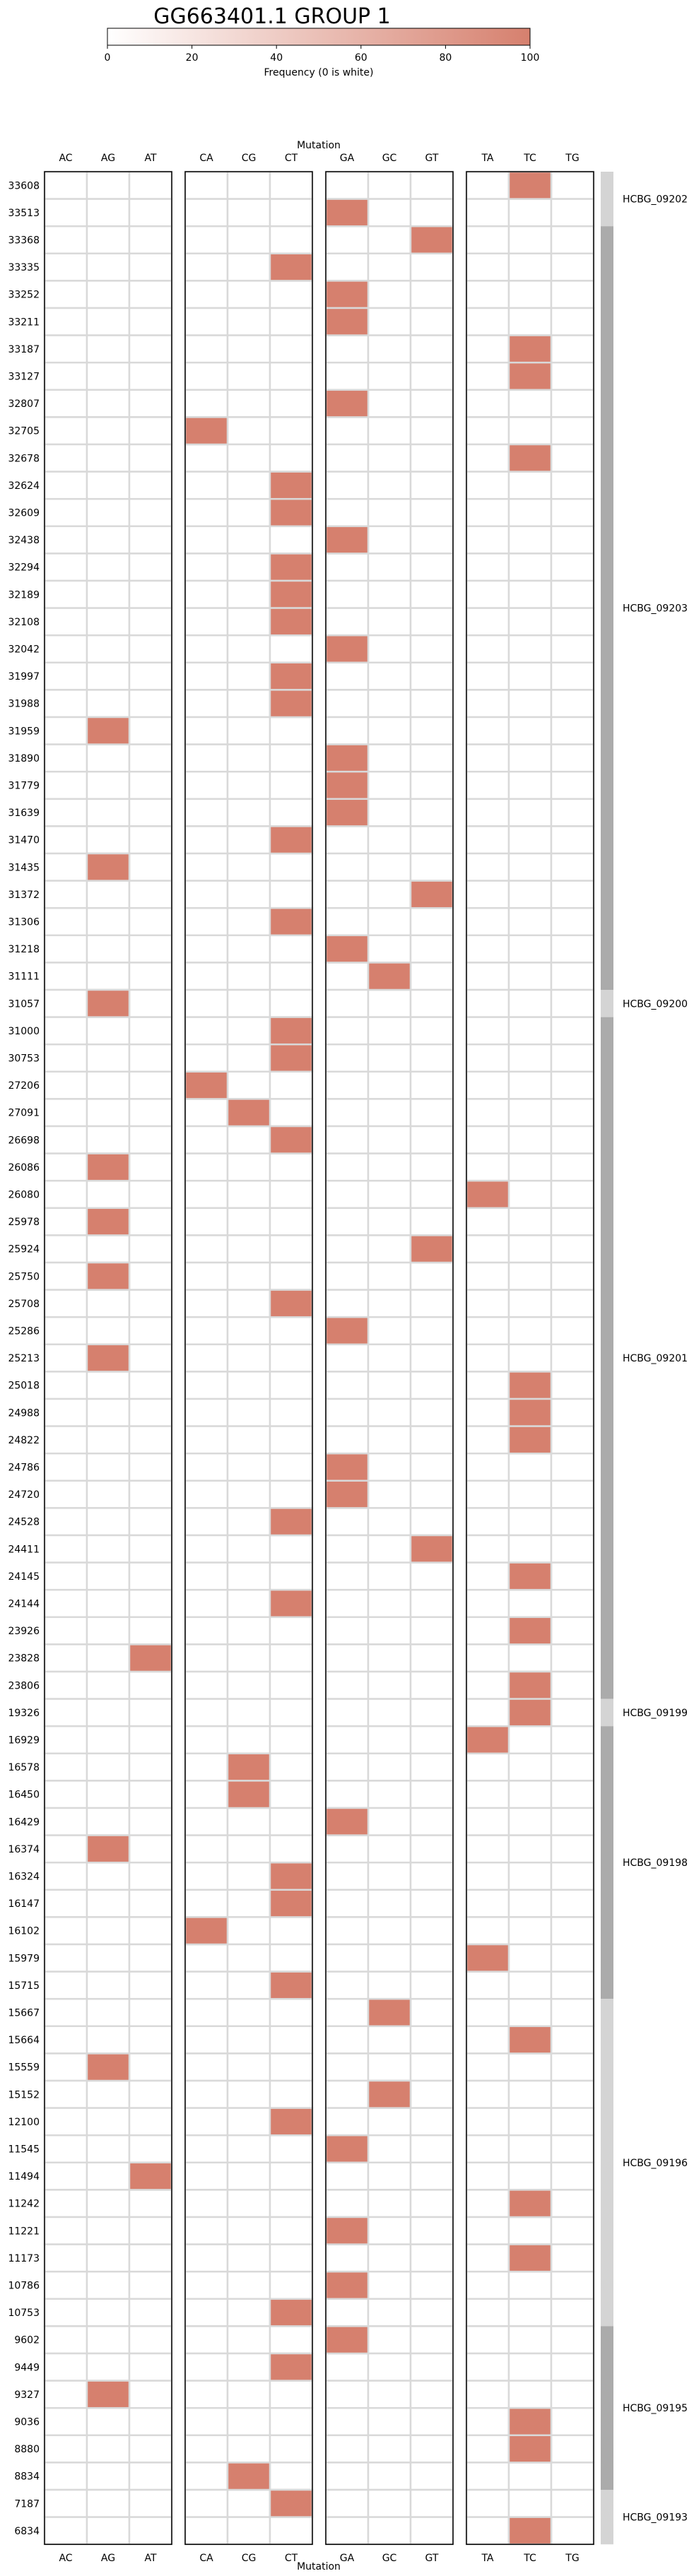 The height and width of the screenshot is (2576, 694). I want to click on row-label: 26086, so click(24, 1168).